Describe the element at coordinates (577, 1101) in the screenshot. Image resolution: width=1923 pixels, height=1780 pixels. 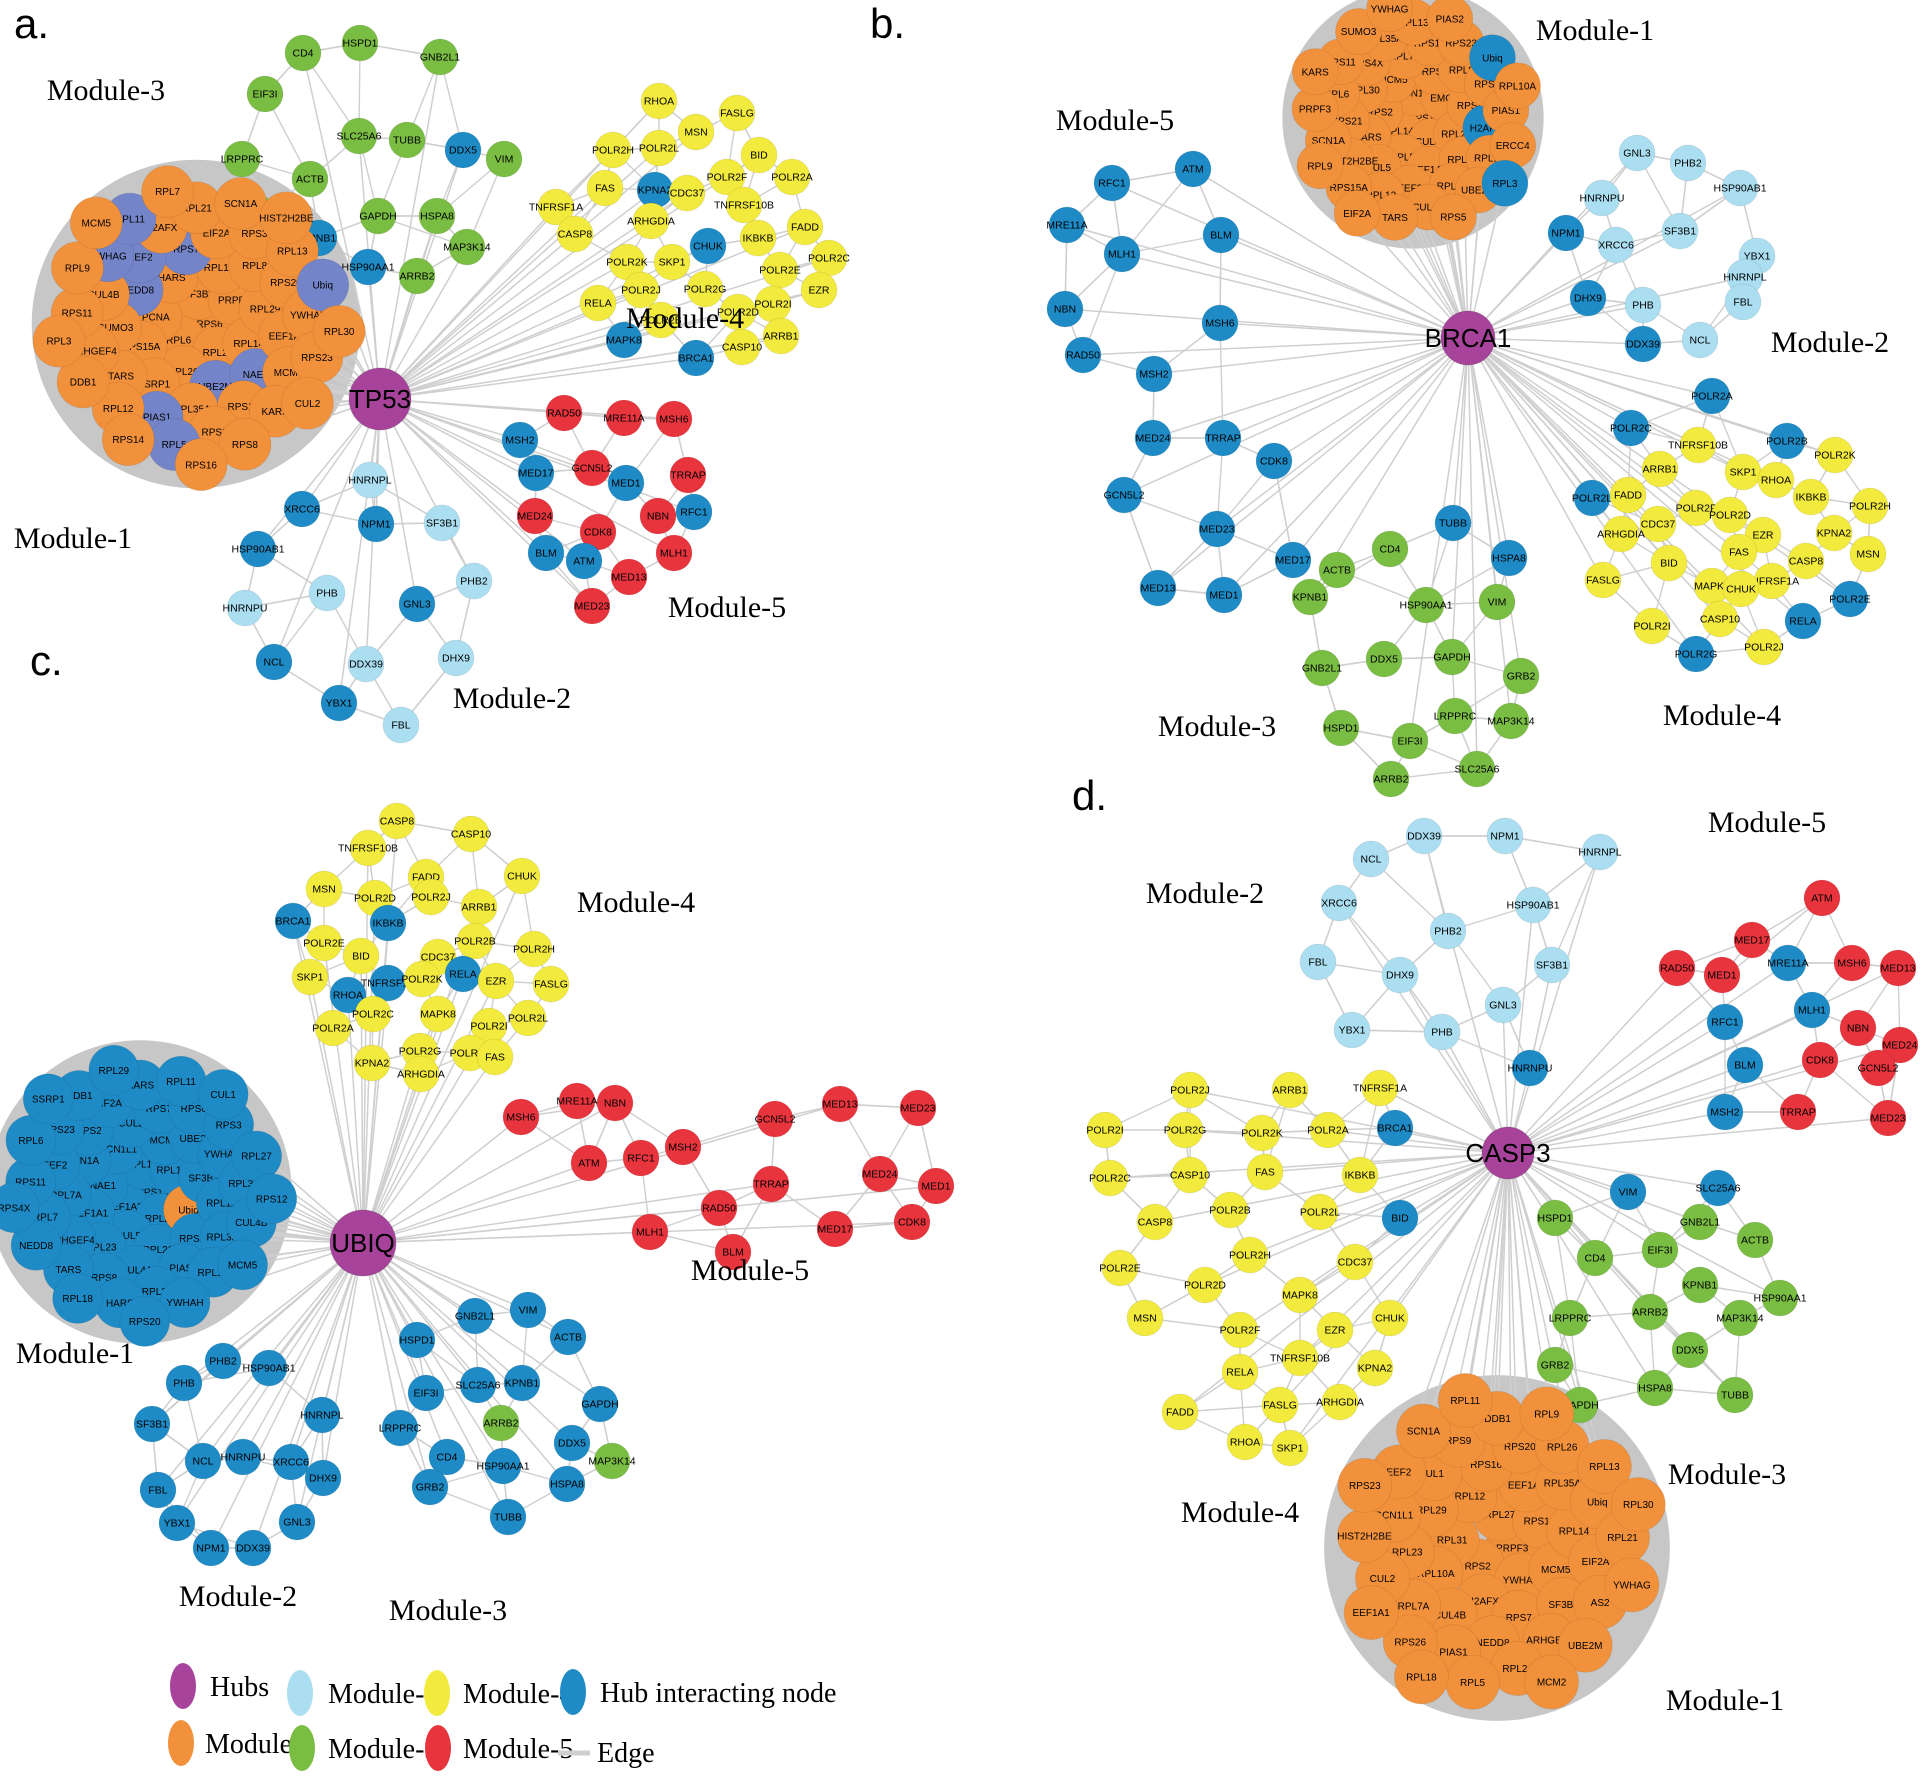
I see `node-MRE11A: MRE11A` at that location.